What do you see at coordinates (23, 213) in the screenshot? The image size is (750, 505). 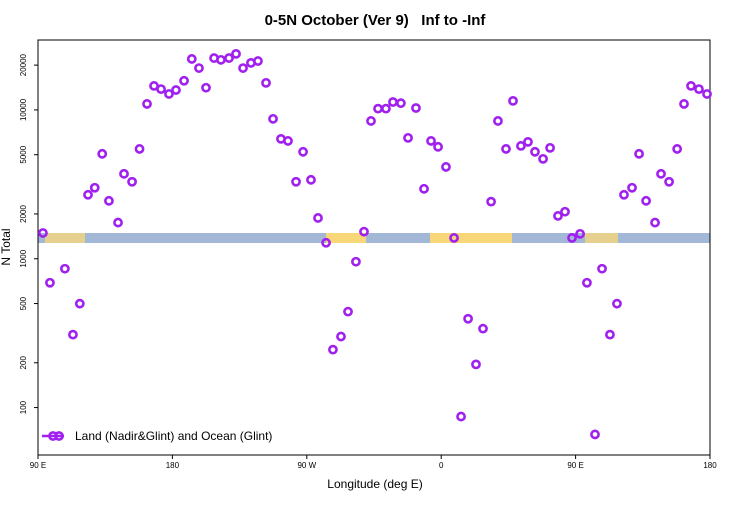 I see `y-tick-label: 2000` at bounding box center [23, 213].